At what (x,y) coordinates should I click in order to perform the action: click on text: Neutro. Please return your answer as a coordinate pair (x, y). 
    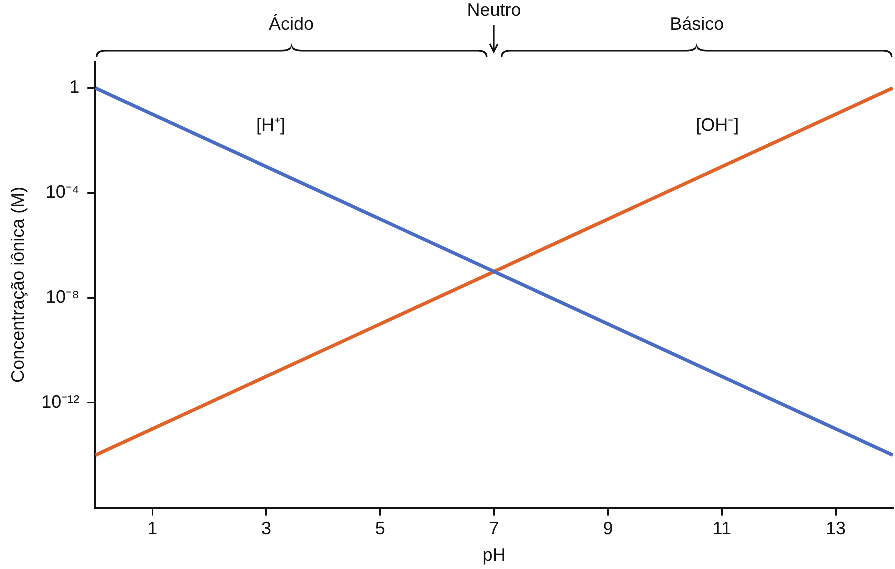
    Looking at the image, I should click on (494, 10).